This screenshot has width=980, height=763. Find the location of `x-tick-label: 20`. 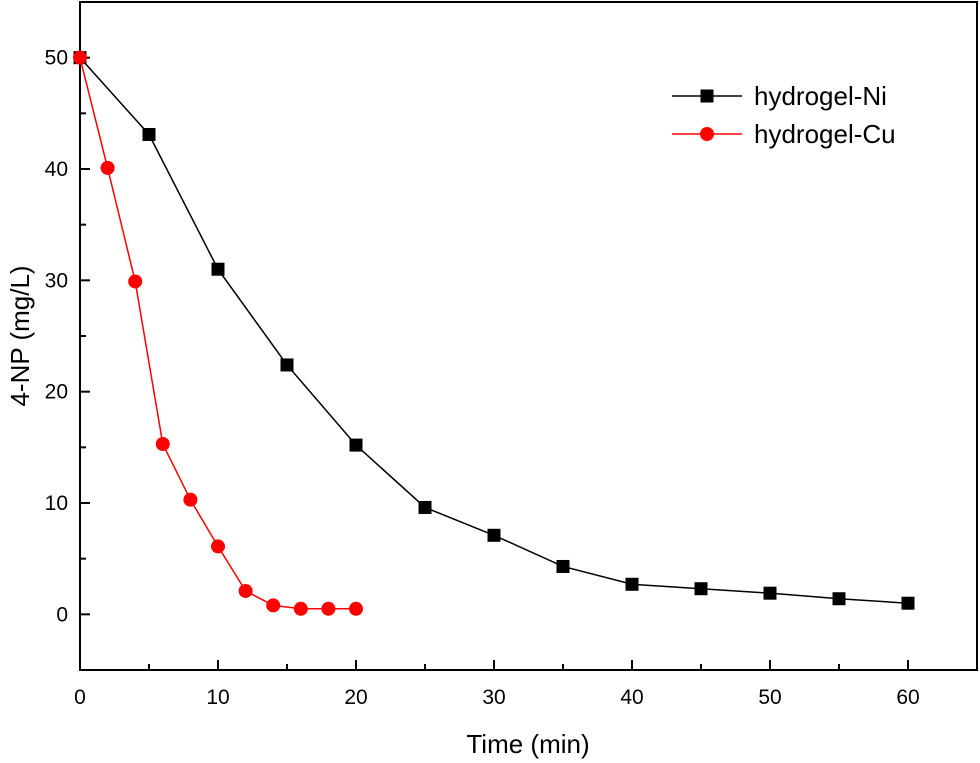

x-tick-label: 20 is located at coordinates (355, 697).